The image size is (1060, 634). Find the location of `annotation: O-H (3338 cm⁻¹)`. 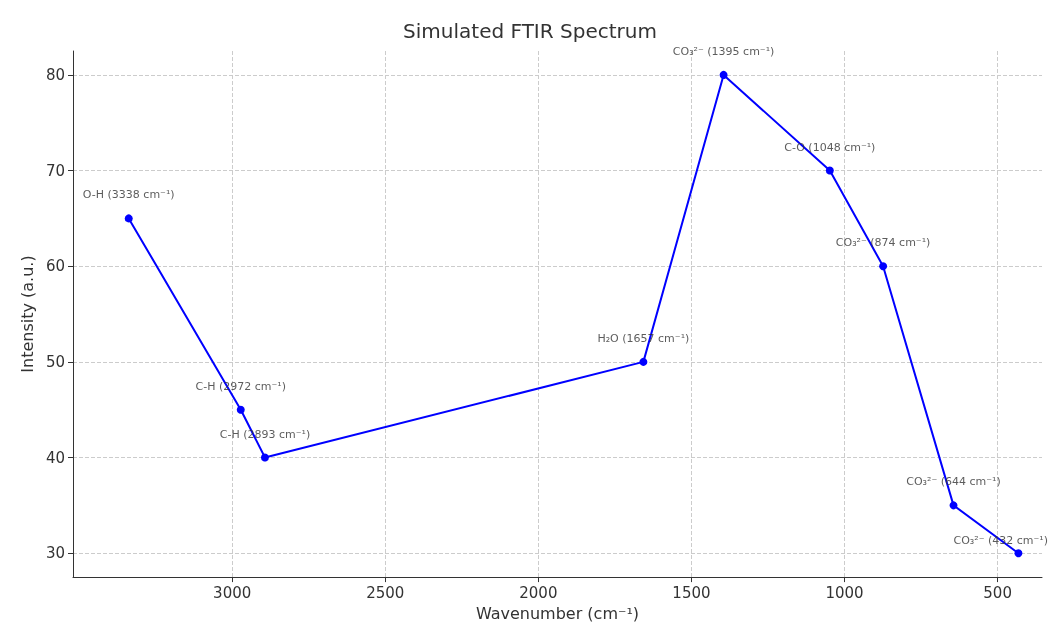

annotation: O-H (3338 cm⁻¹) is located at coordinates (128, 195).